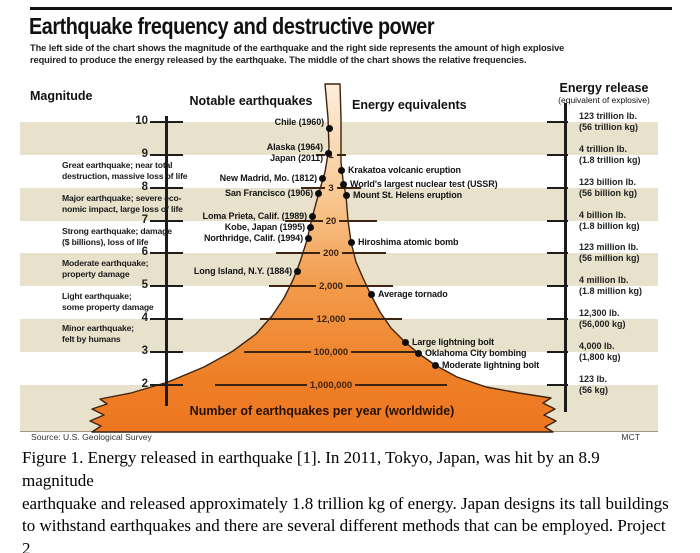 The image size is (700, 553). Describe the element at coordinates (144, 351) in the screenshot. I see `magnitude-tick-label: 3` at that location.